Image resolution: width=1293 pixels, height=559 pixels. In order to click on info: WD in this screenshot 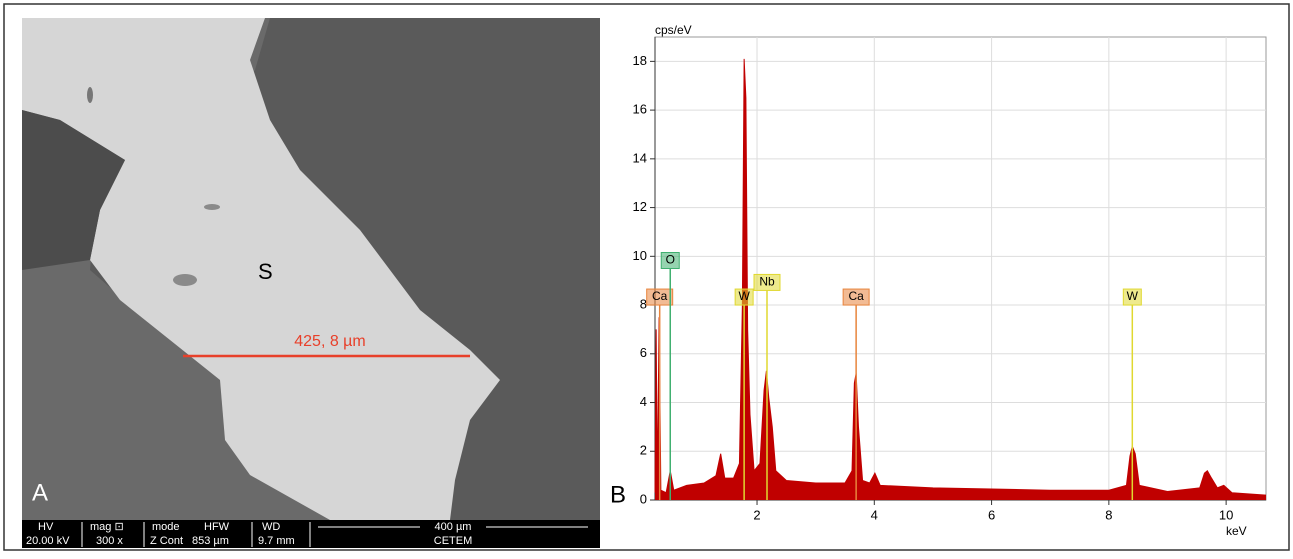, I will do `click(271, 527)`.